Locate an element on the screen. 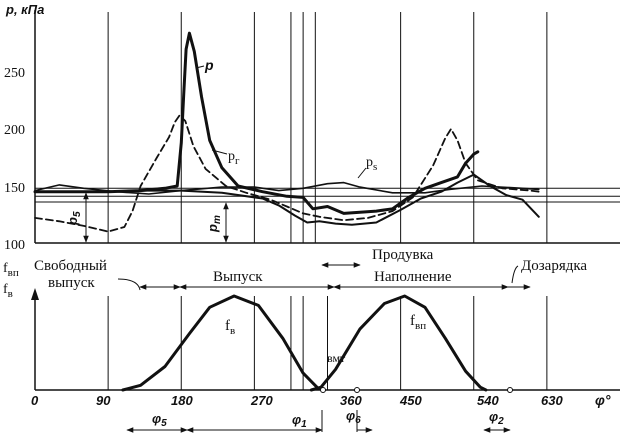 This screenshot has height=438, width=628. phi2-label: φ2 is located at coordinates (496, 418).